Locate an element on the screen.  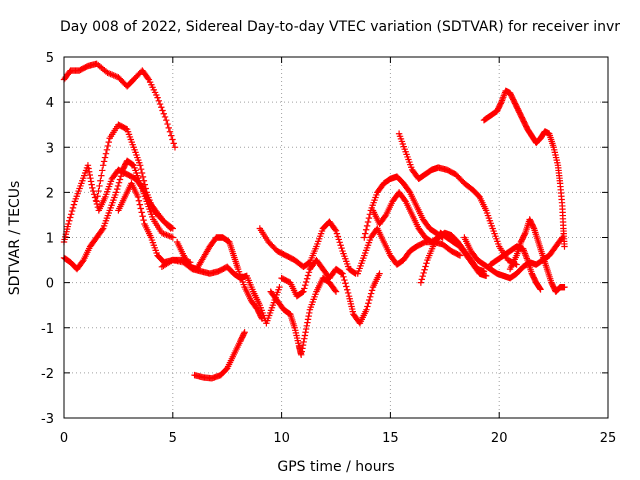
x-tick-label: 20 is located at coordinates (499, 438).